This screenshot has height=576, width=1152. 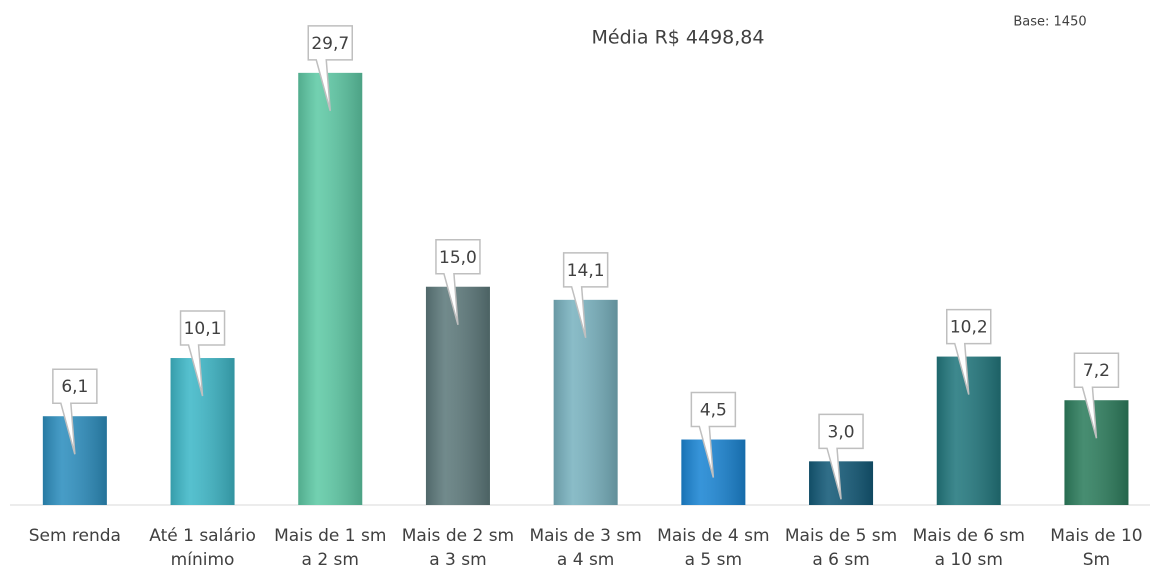 What do you see at coordinates (1096, 548) in the screenshot?
I see `x-tick-label: Mais de 10 Sm` at bounding box center [1096, 548].